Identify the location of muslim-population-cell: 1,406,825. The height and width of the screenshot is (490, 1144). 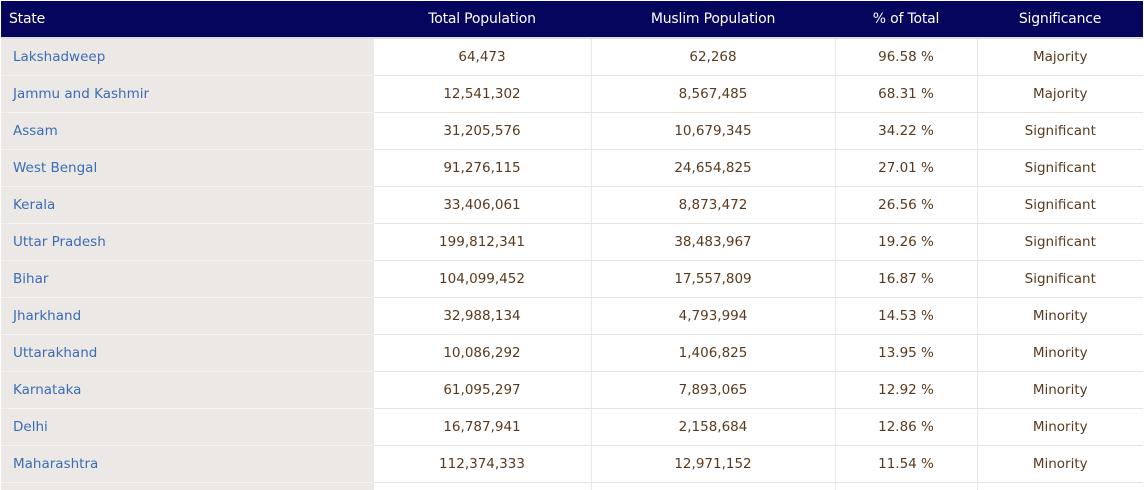
(712, 353).